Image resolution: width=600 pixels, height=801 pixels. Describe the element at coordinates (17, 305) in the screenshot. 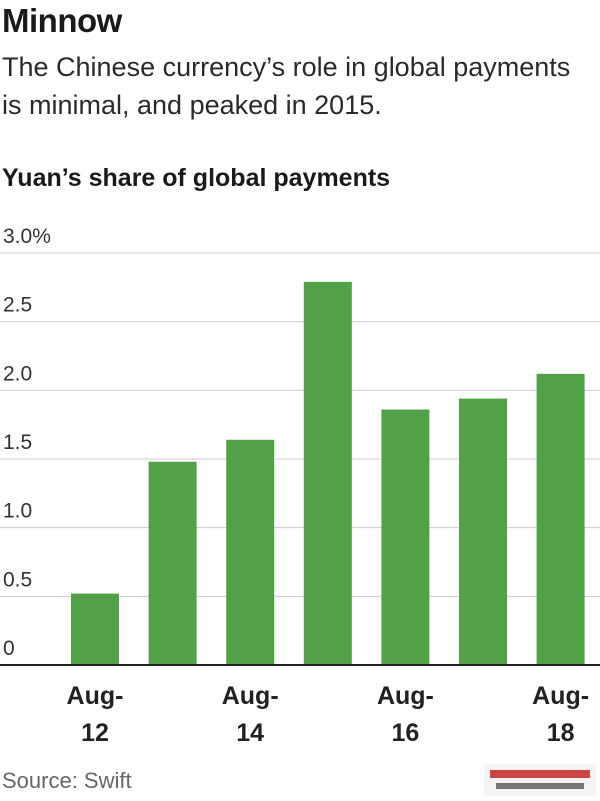

I see `y-tick-label: 2.5` at that location.